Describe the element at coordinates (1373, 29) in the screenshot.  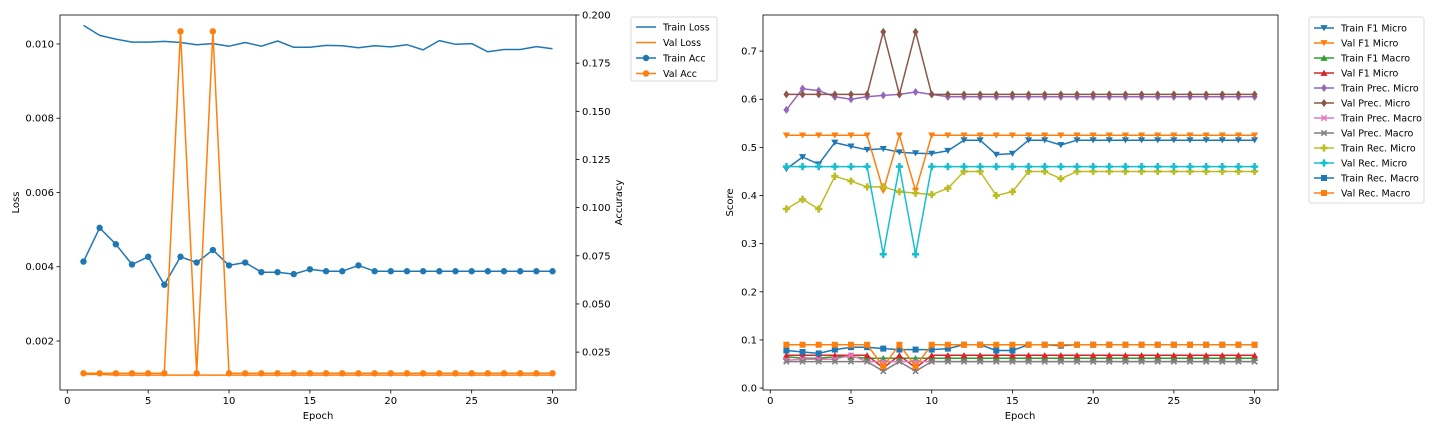
I see `legend-label: Train F1 Micro` at that location.